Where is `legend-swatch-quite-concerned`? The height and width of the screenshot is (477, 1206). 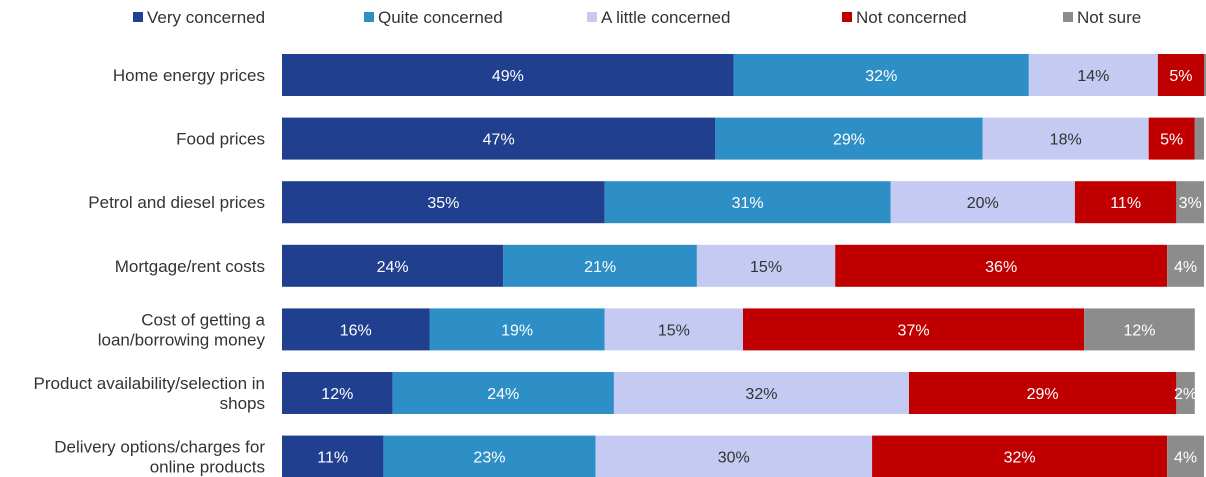
legend-swatch-quite-concerned is located at coordinates (369, 17).